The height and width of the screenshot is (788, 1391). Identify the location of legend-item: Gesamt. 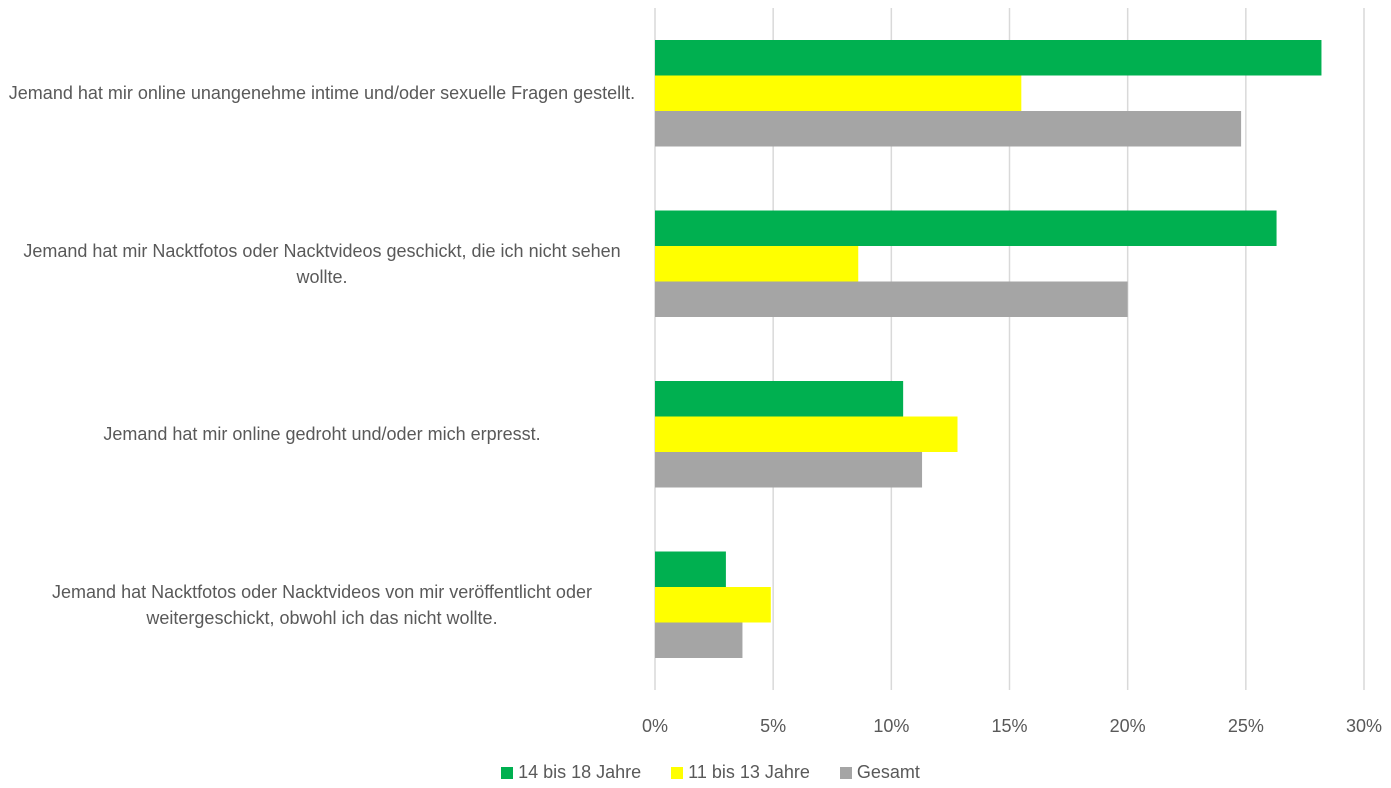
(879, 772).